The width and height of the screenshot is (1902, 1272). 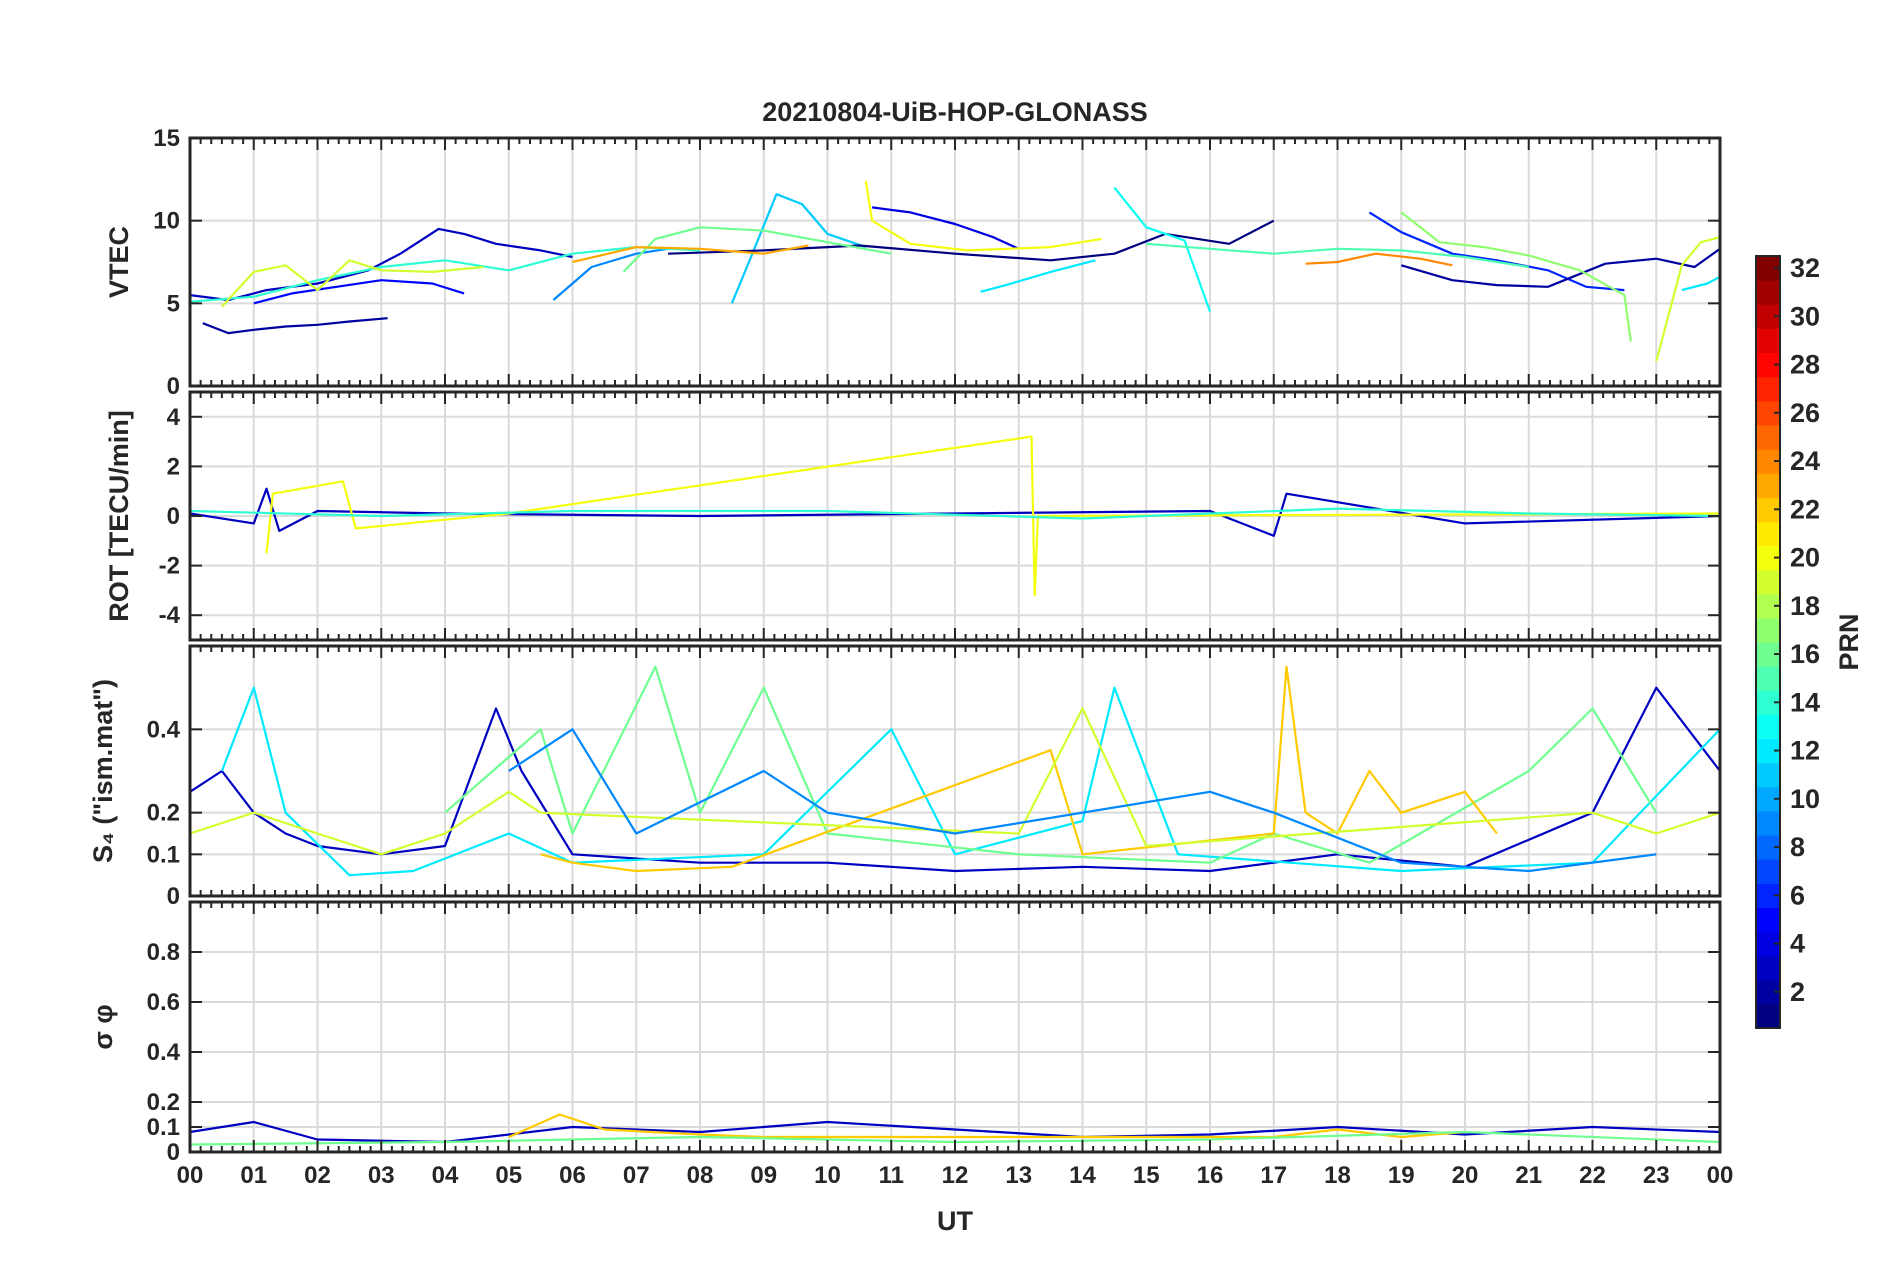 I want to click on x-tick-label: 10, so click(x=827, y=1175).